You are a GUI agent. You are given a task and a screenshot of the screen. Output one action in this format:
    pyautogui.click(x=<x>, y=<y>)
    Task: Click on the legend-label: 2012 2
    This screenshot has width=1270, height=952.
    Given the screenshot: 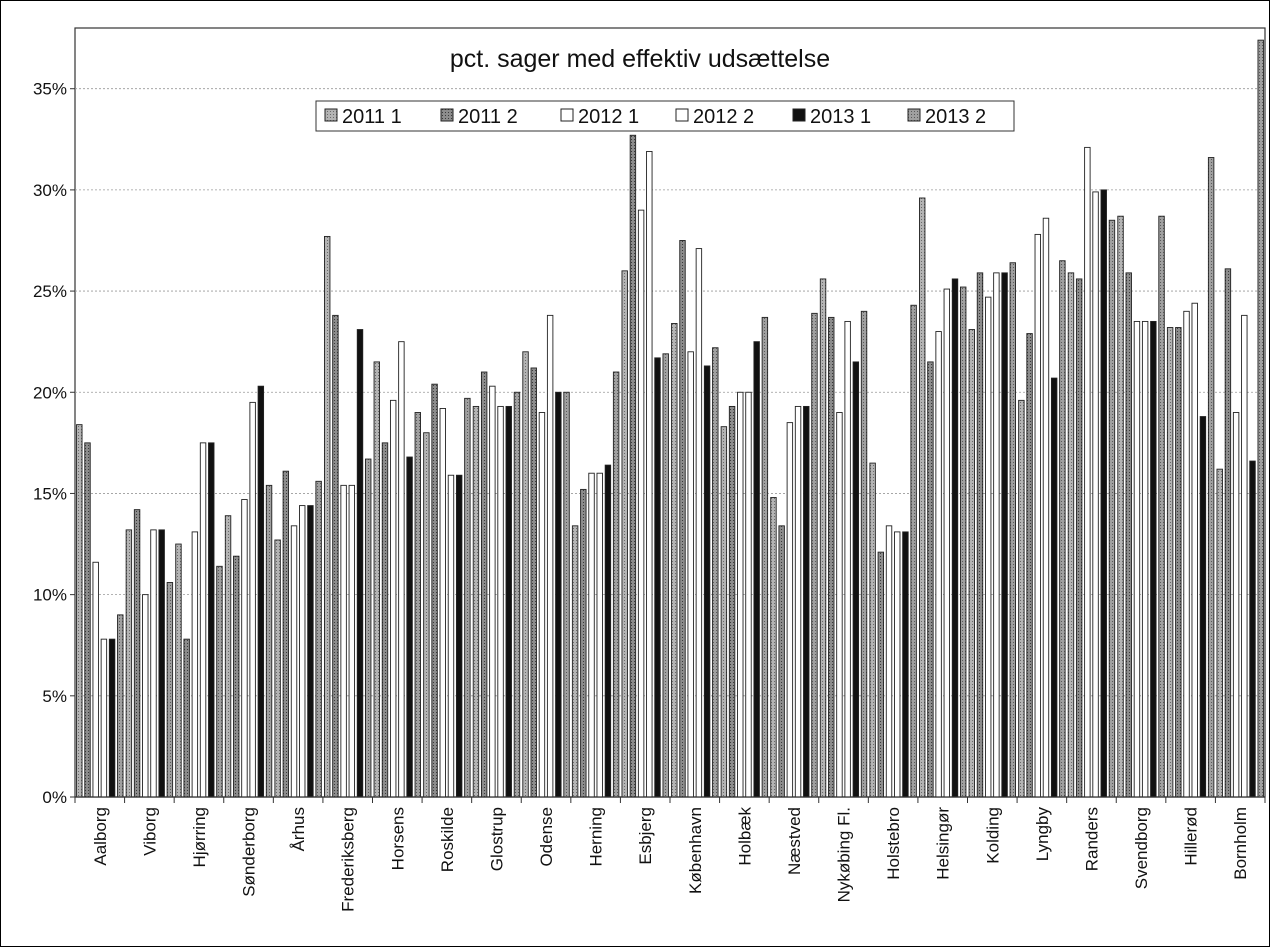 What is the action you would take?
    pyautogui.click(x=723, y=117)
    